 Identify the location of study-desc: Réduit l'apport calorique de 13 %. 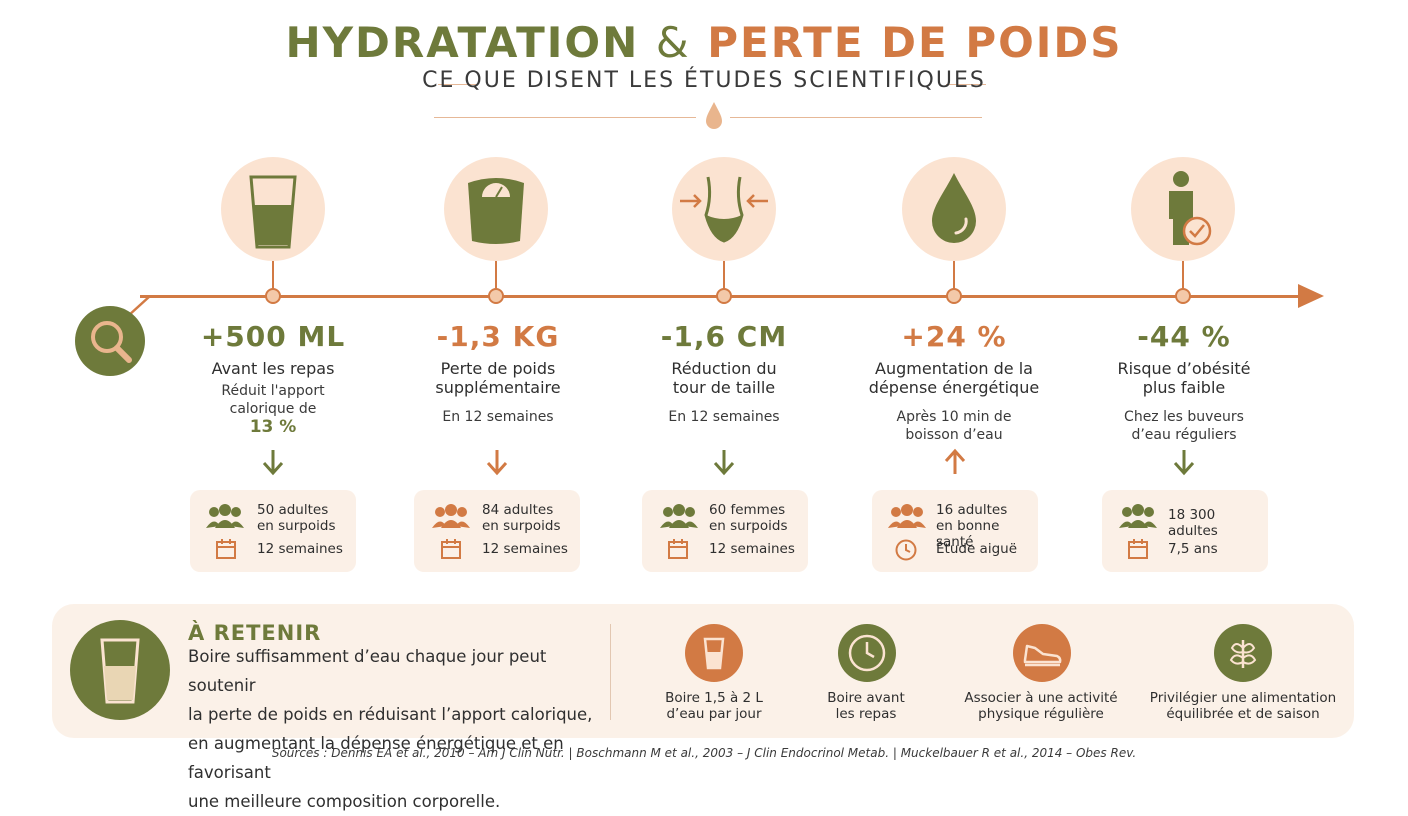
(273, 410).